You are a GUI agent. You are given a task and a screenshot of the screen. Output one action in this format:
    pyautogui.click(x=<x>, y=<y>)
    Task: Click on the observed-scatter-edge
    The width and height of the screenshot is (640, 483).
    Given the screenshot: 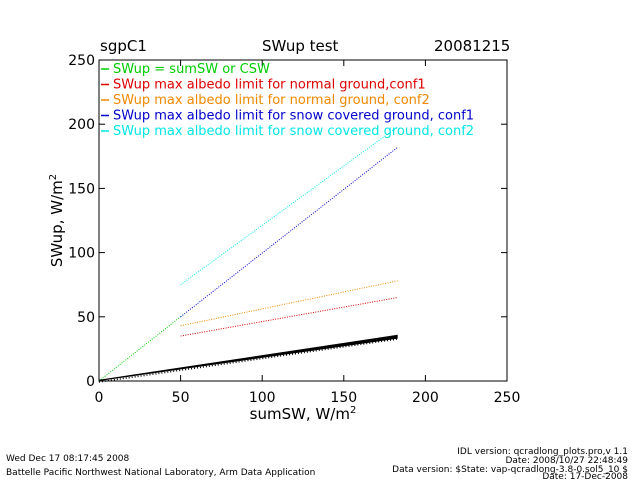 What is the action you would take?
    pyautogui.click(x=248, y=360)
    